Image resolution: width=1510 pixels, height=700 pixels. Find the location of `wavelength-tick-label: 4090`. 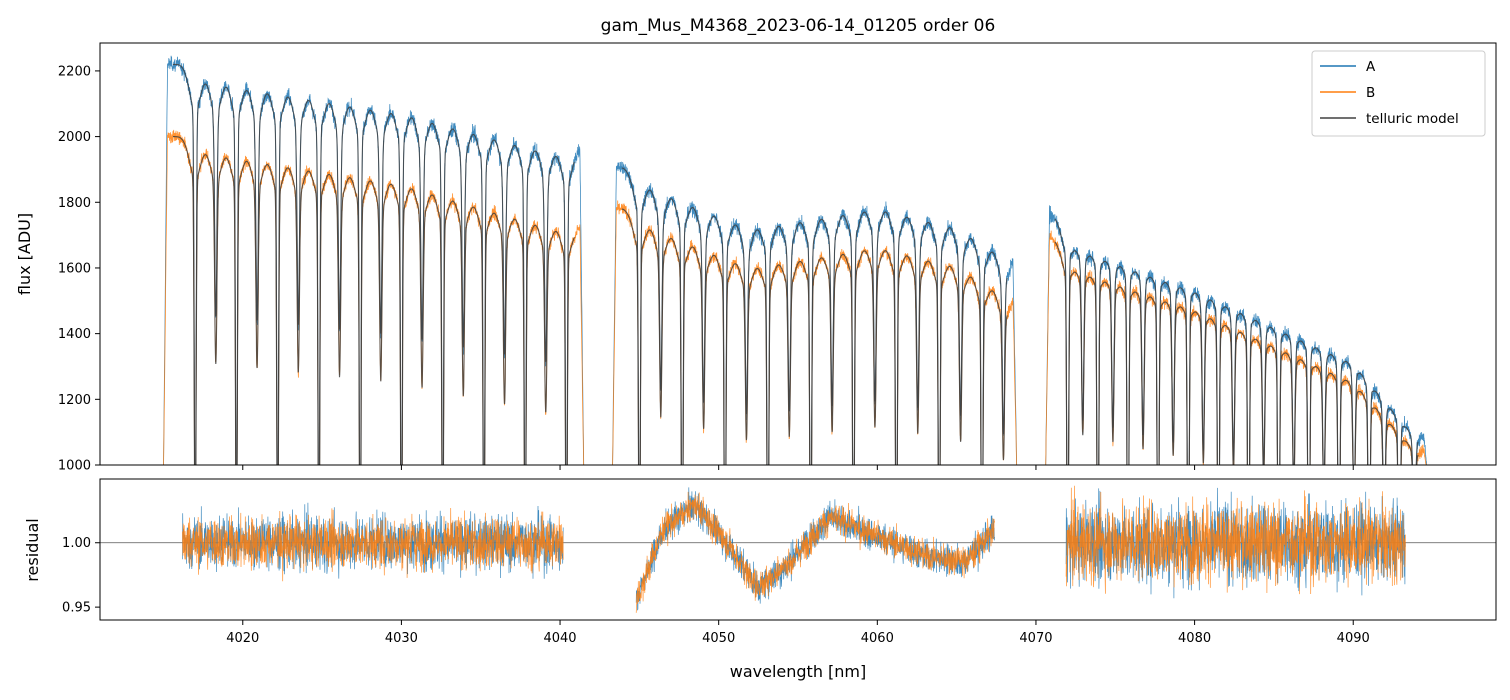

wavelength-tick-label: 4090 is located at coordinates (1353, 638).